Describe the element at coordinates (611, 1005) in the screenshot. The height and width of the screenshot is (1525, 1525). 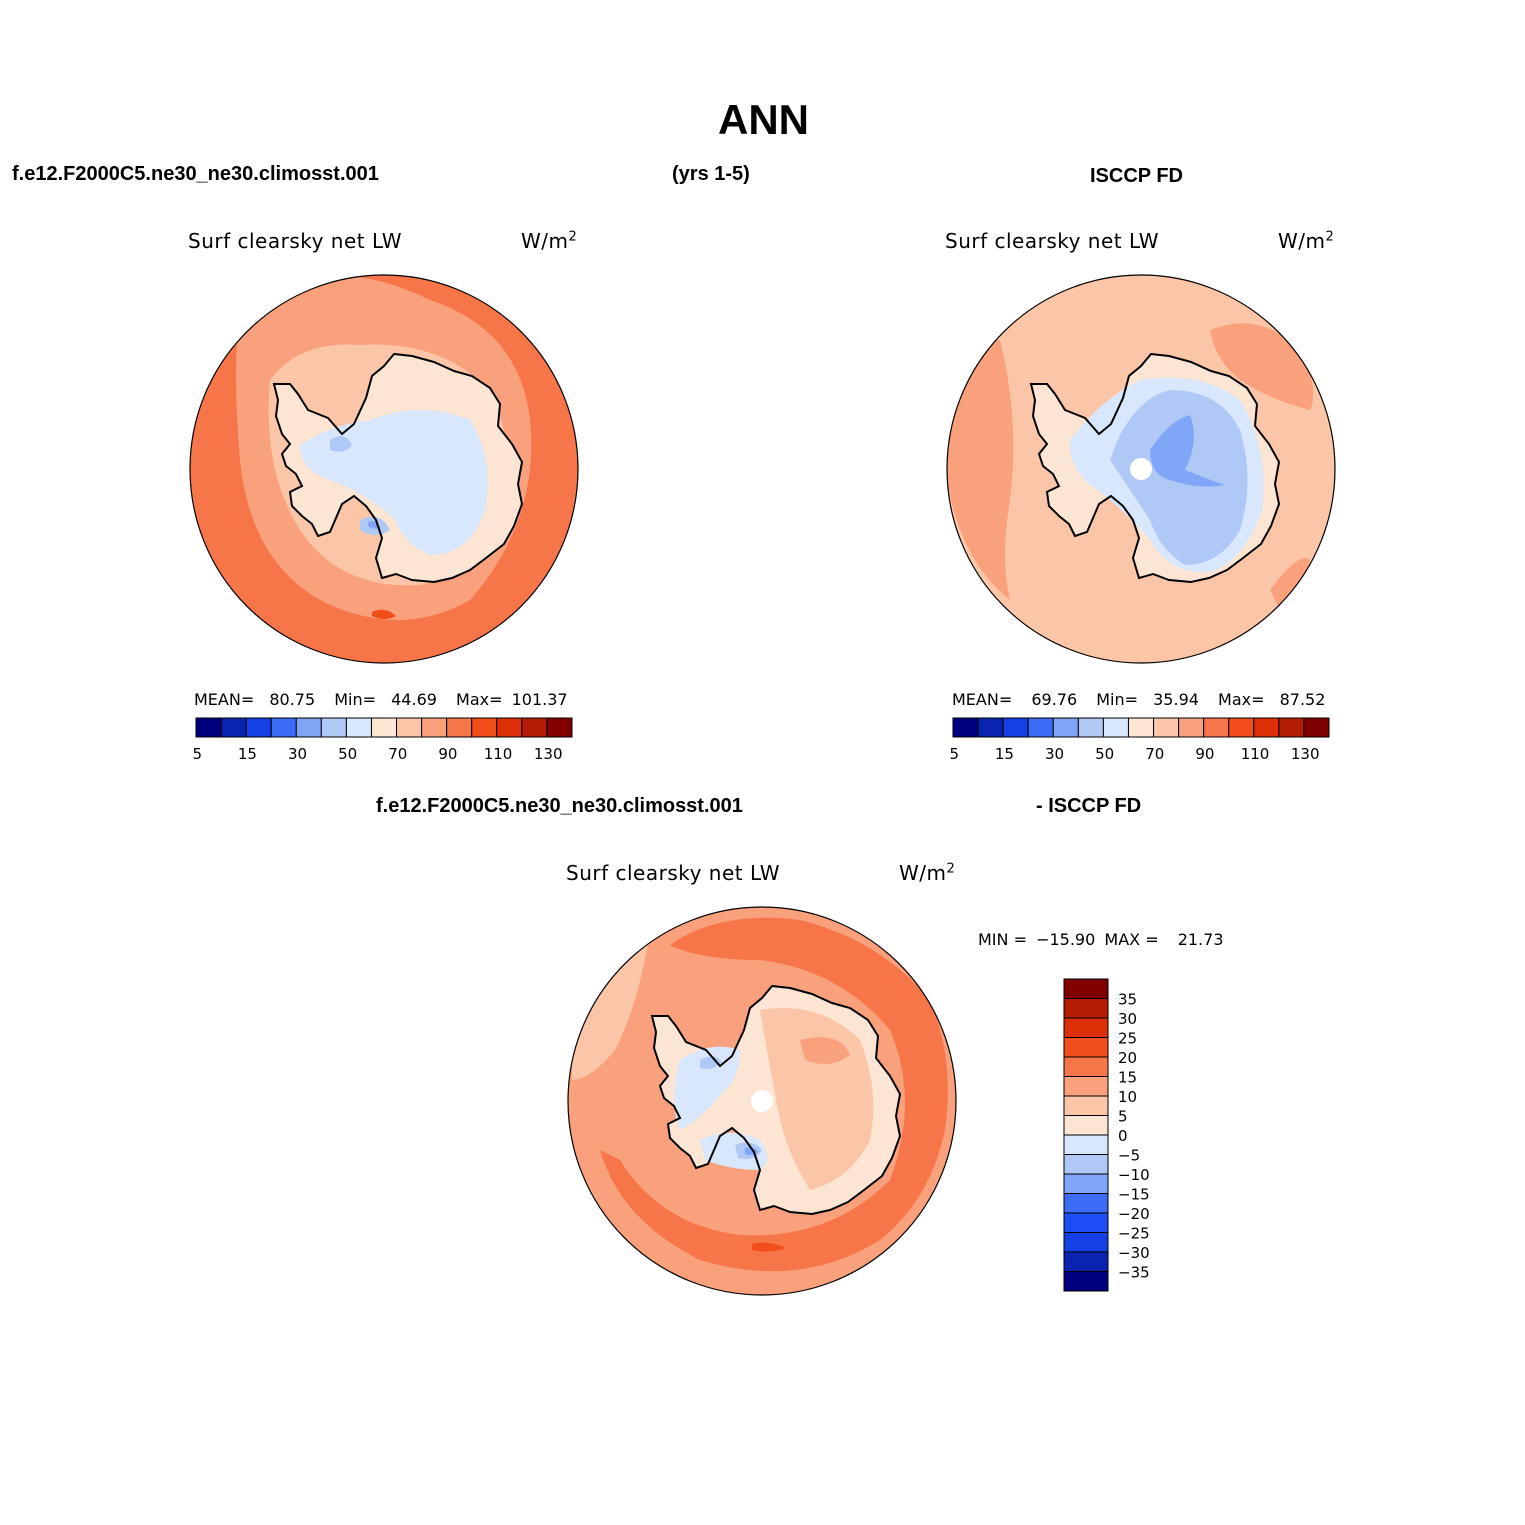
I see `panel3-band-west` at that location.